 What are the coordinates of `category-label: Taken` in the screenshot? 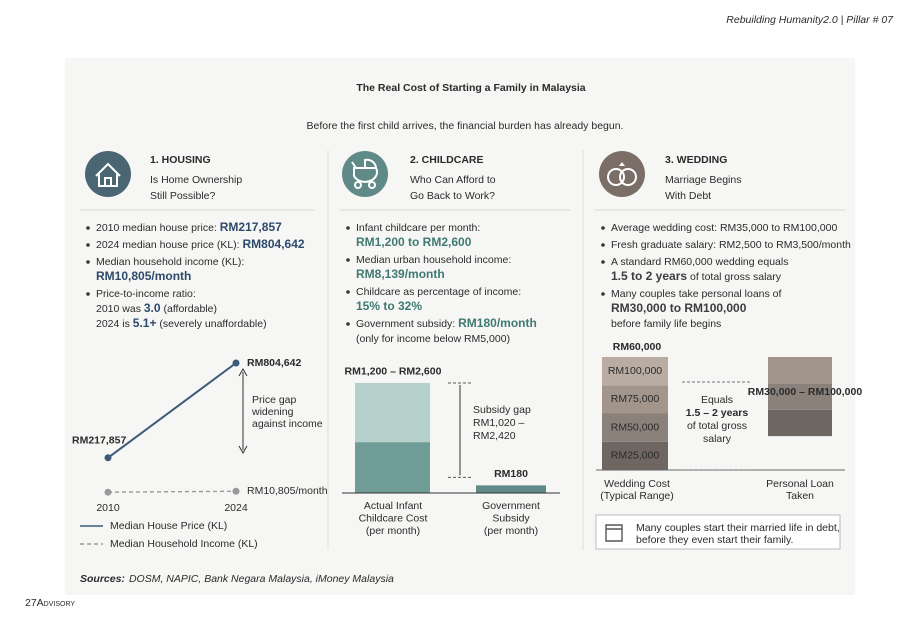 It's located at (800, 496).